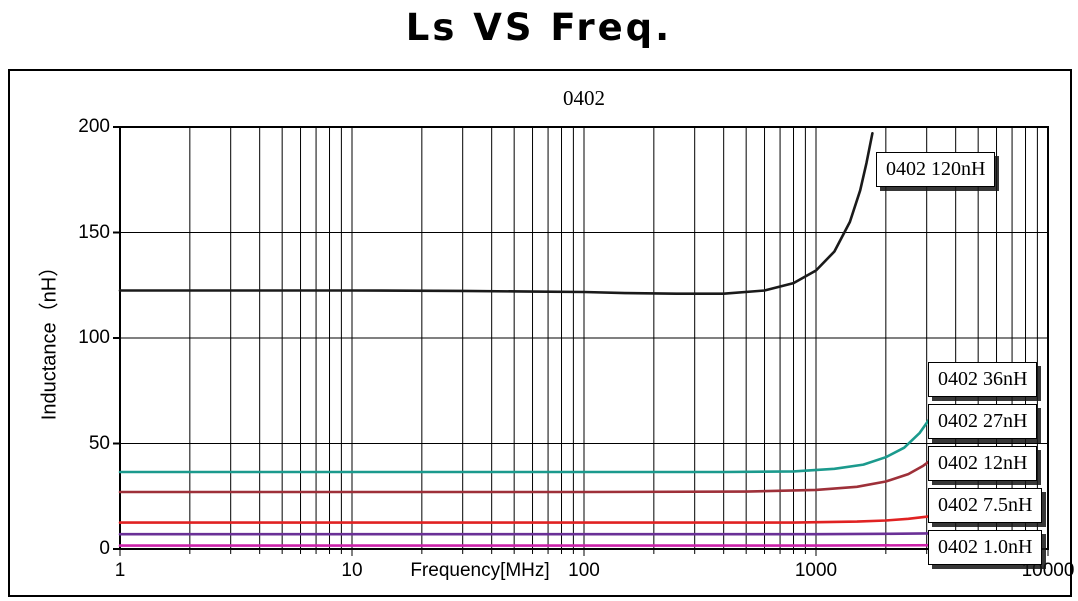 The height and width of the screenshot is (601, 1078). I want to click on legend-item-0402-1-0nh: 0402 1.0nH, so click(985, 547).